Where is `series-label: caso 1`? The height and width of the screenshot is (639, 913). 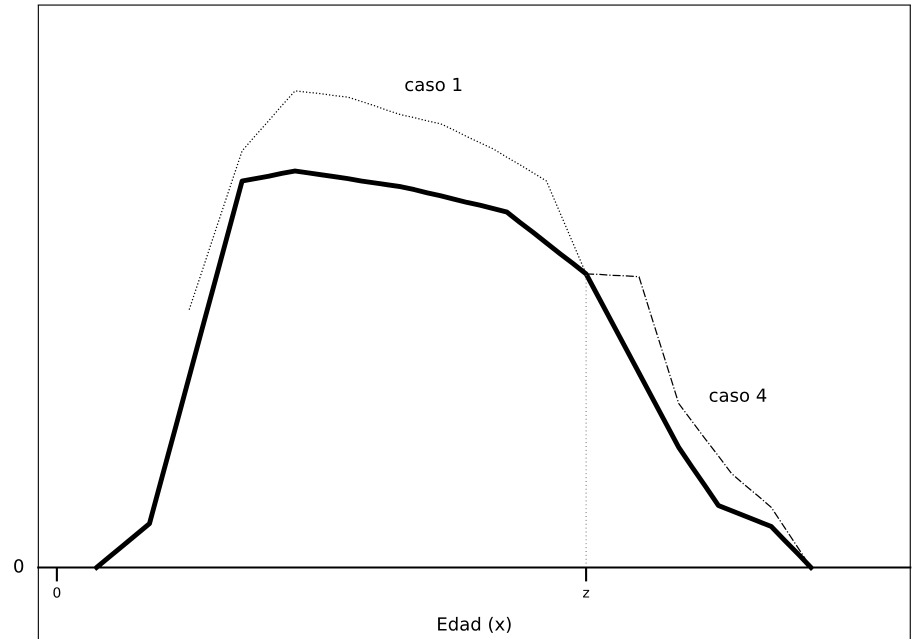 series-label: caso 1 is located at coordinates (433, 85).